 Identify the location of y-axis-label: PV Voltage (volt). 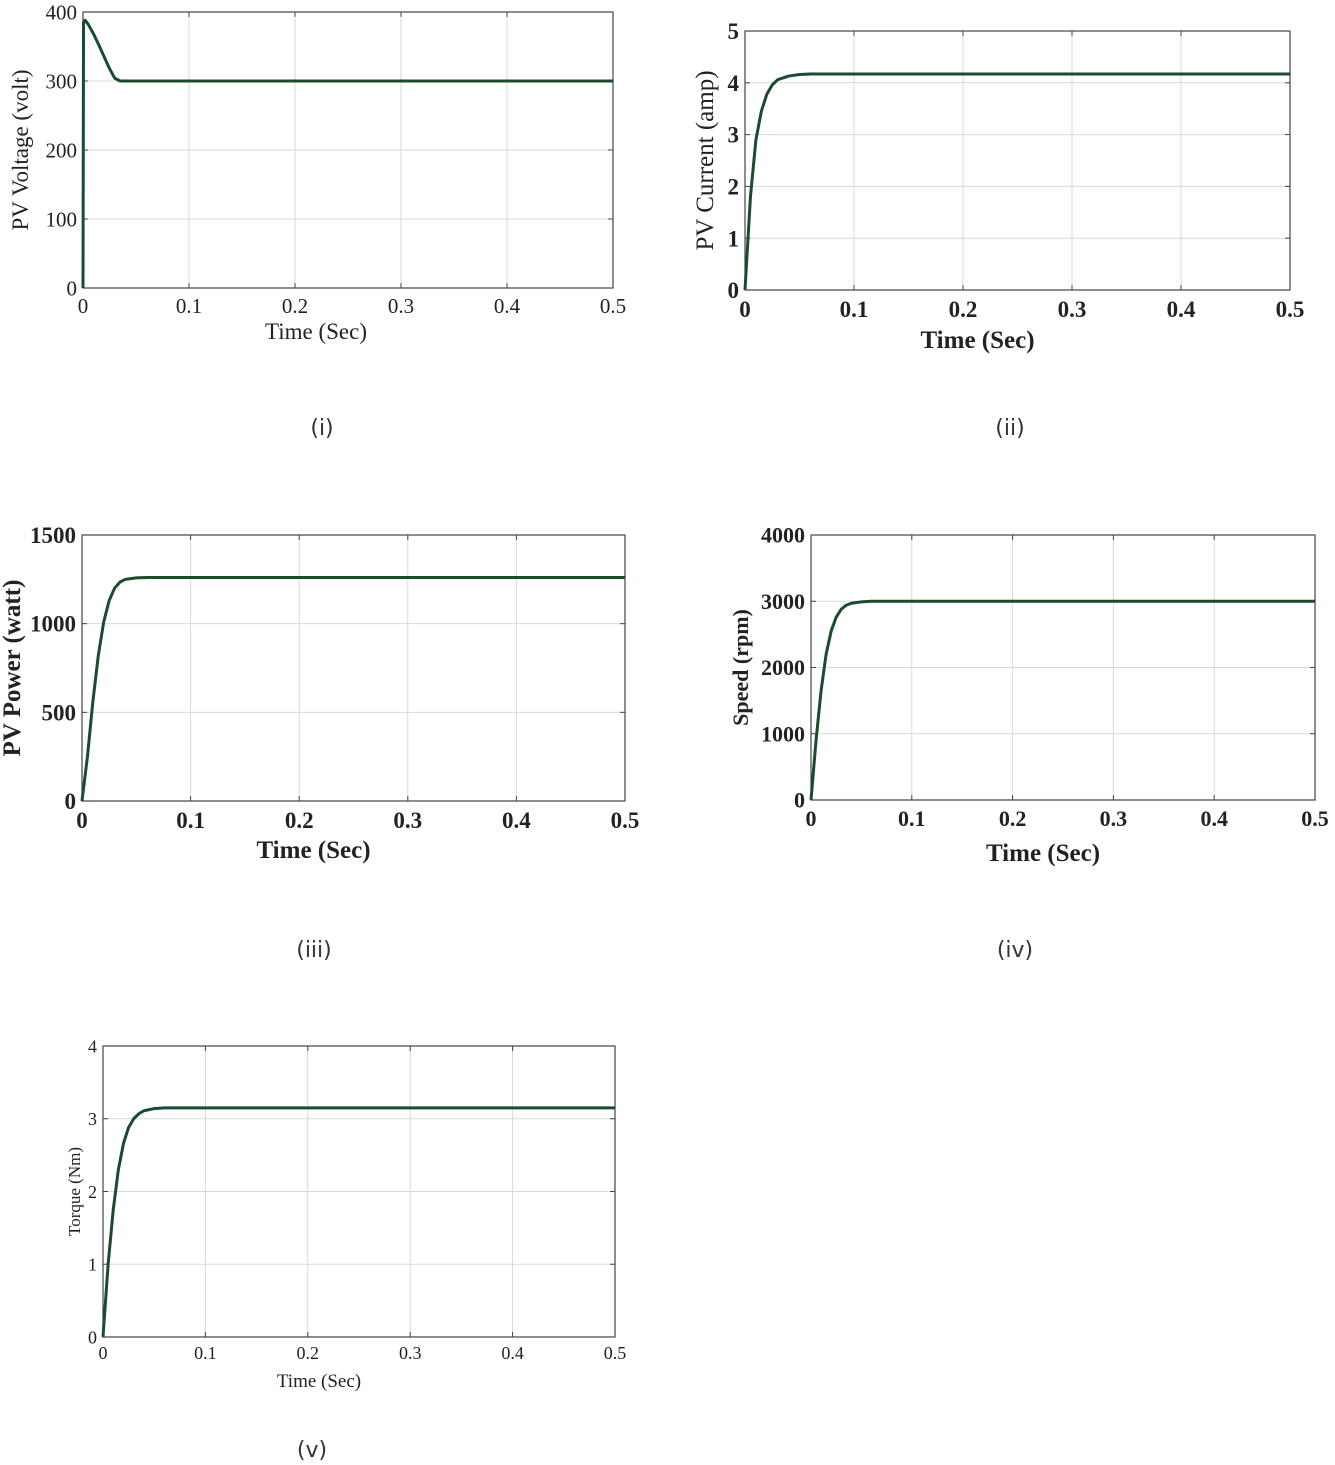
(20, 149).